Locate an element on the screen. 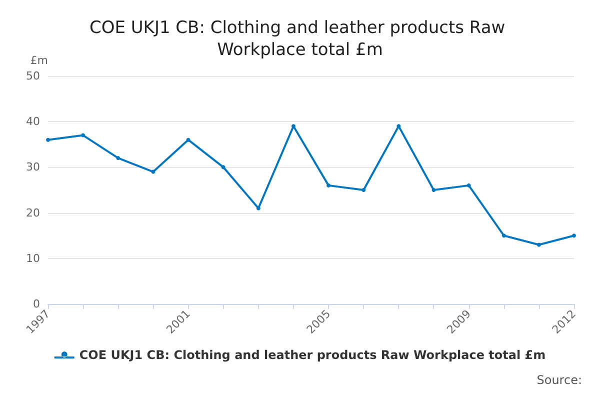 The height and width of the screenshot is (400, 600). y-tick-label: 0 is located at coordinates (36, 304).